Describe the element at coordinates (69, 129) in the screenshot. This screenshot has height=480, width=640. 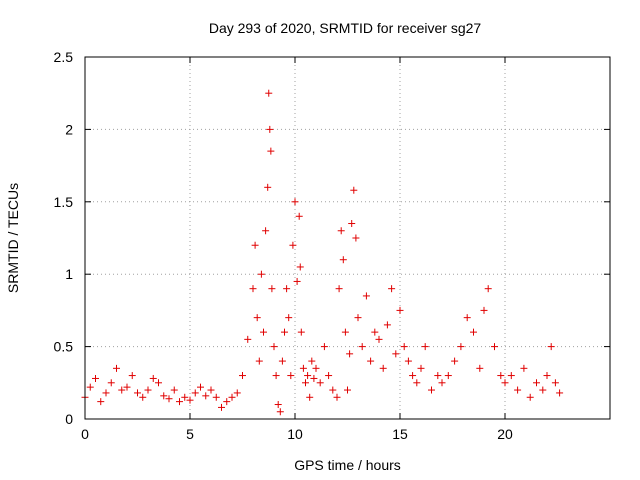
I see `y-tick-label: 2` at that location.